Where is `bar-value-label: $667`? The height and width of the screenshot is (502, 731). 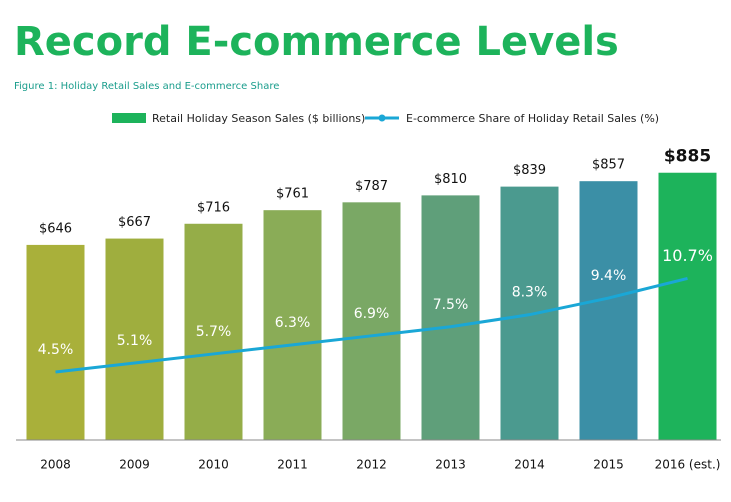 bar-value-label: $667 is located at coordinates (134, 222).